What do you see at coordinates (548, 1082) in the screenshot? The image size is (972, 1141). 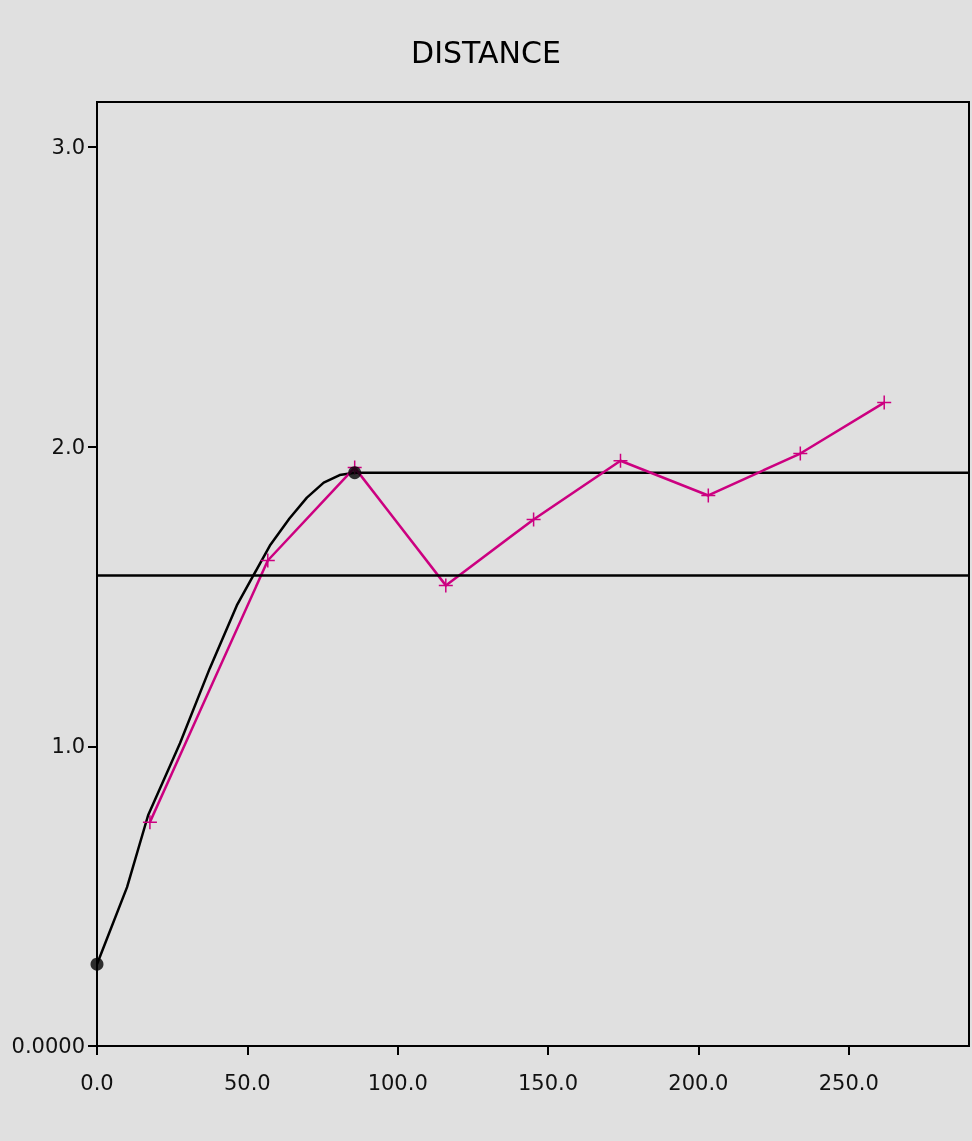 I see `x-tick-label: 150.0` at bounding box center [548, 1082].